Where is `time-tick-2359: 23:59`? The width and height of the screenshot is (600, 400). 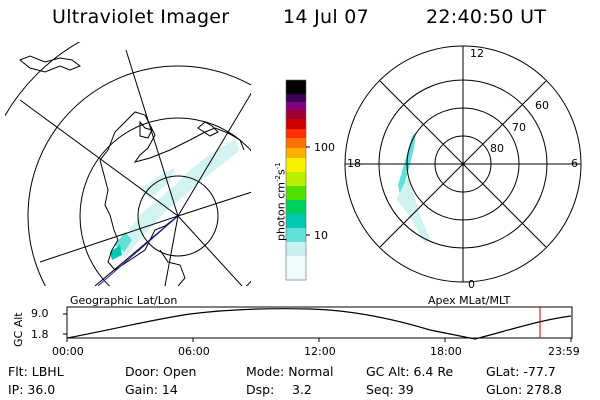 time-tick-2359: 23:59 is located at coordinates (564, 351).